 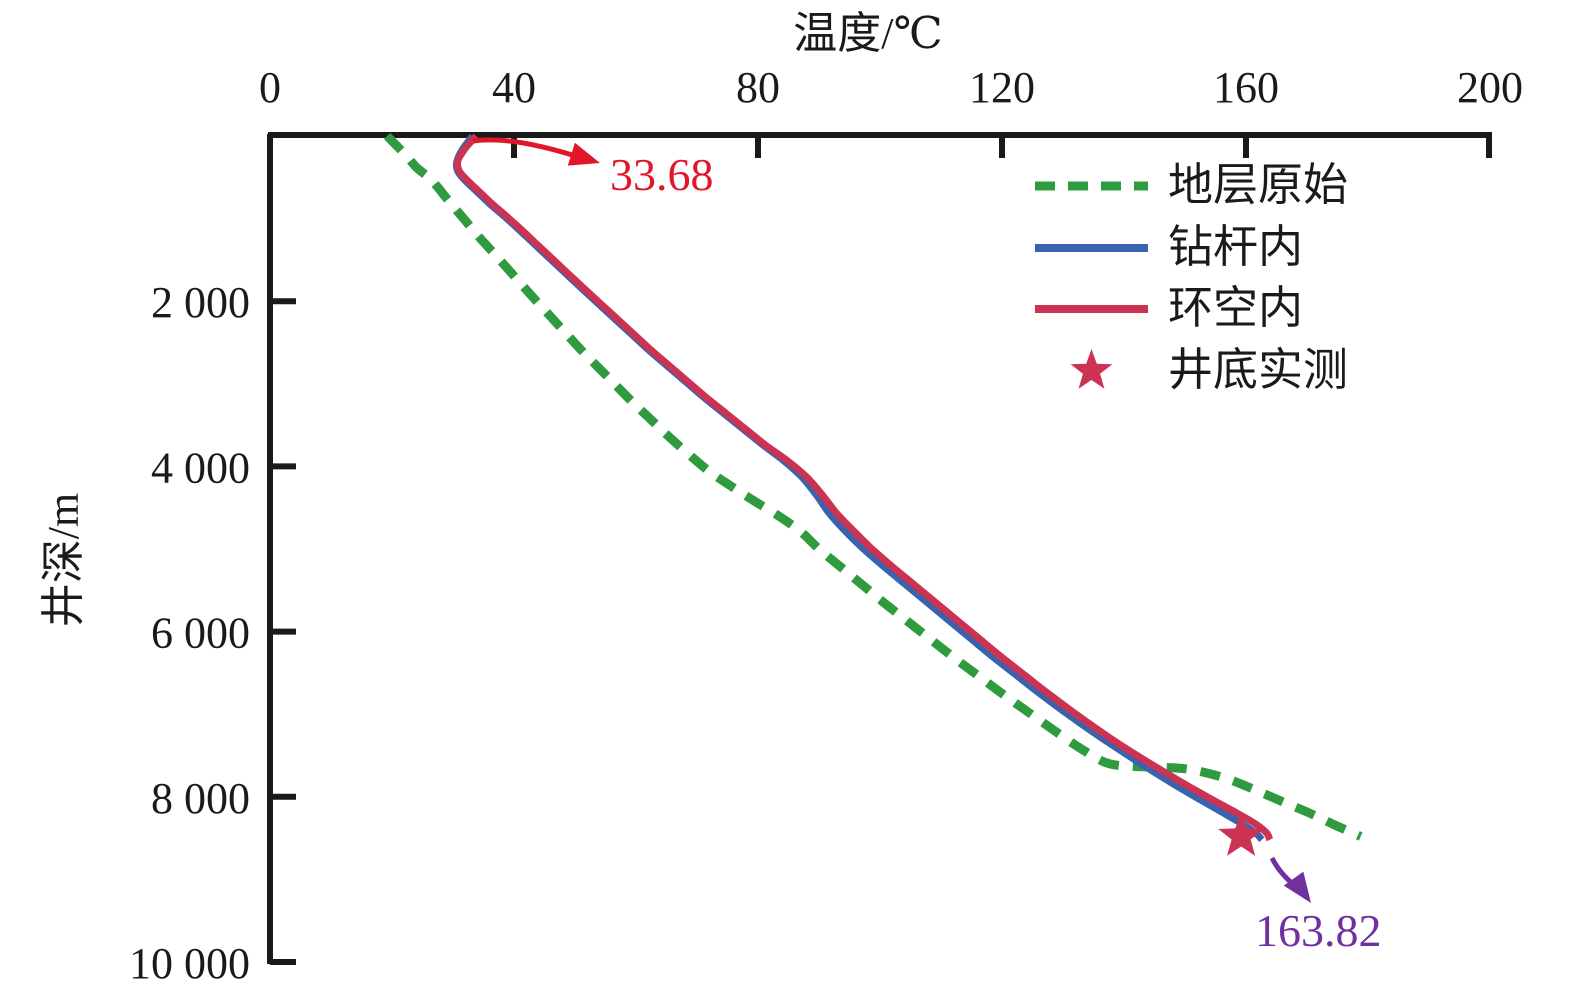 I want to click on marker-star-井底实测, so click(x=1241, y=834).